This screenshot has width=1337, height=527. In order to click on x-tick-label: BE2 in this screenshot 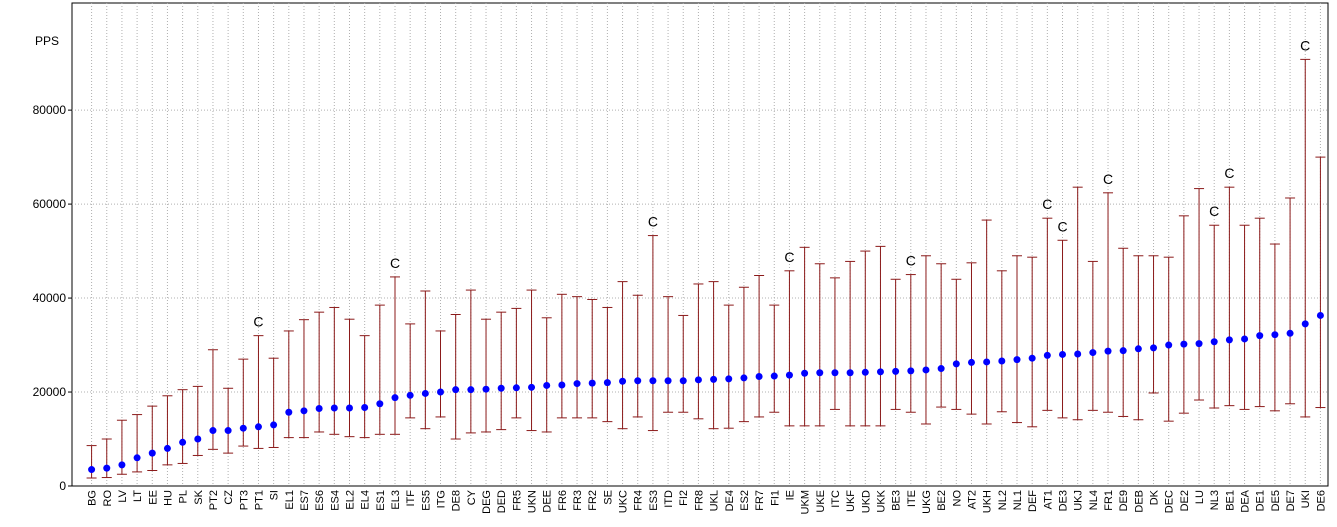, I will do `click(942, 500)`.